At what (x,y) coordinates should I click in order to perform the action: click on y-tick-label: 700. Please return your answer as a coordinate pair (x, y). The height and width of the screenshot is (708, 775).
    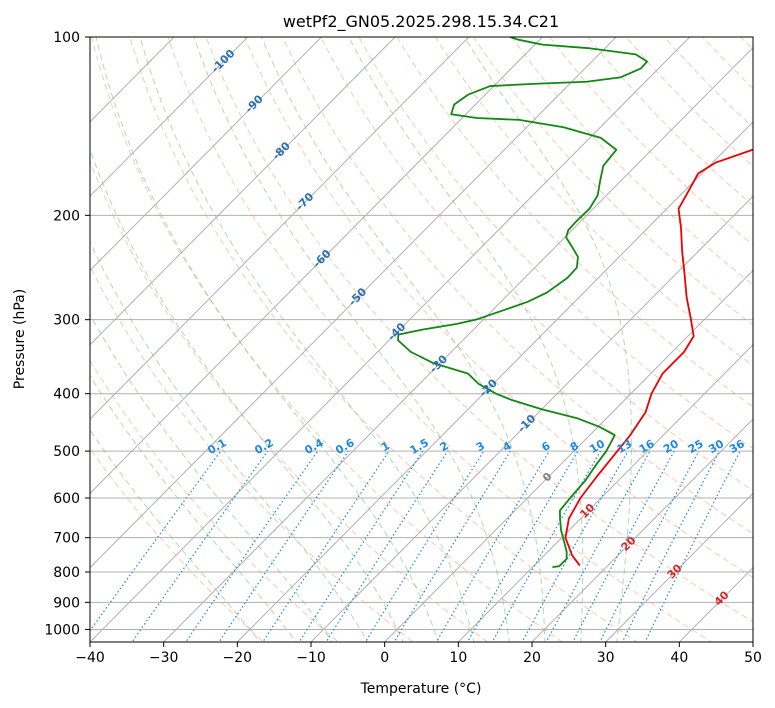
    Looking at the image, I should click on (66, 539).